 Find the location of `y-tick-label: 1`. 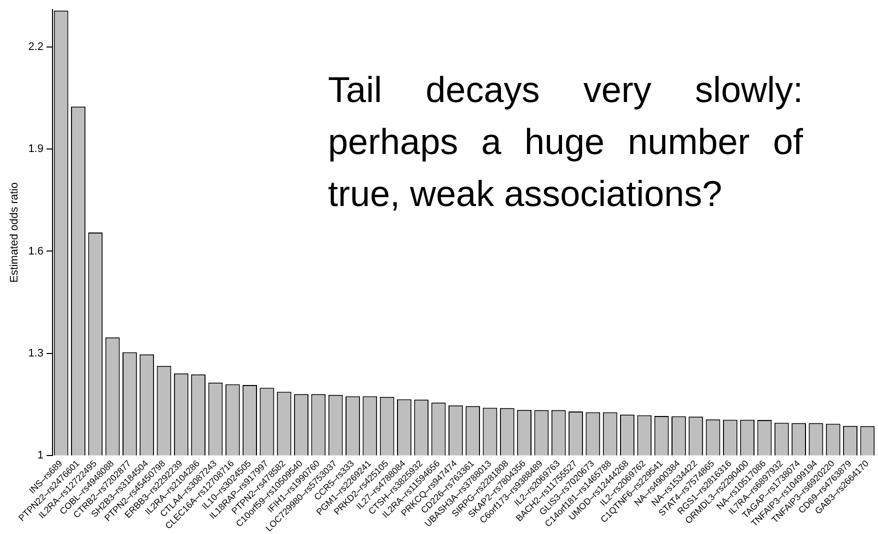

y-tick-label: 1 is located at coordinates (40, 455).